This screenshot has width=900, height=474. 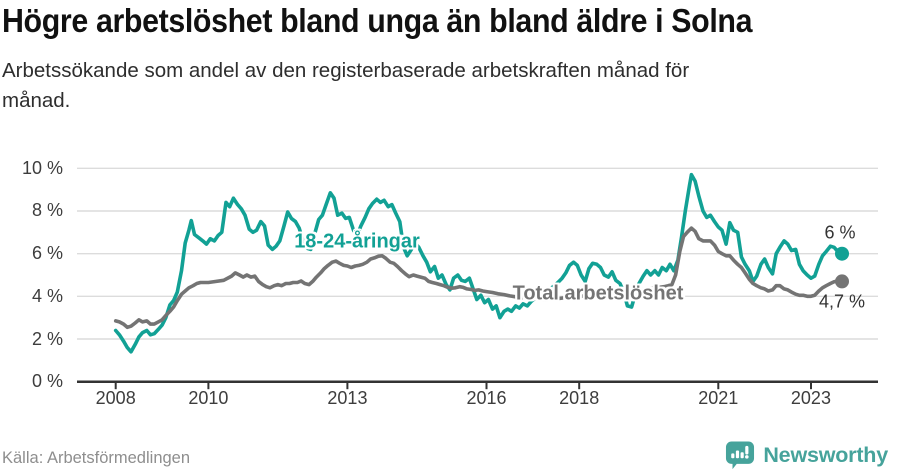 What do you see at coordinates (842, 281) in the screenshot?
I see `series-end-dot-total` at bounding box center [842, 281].